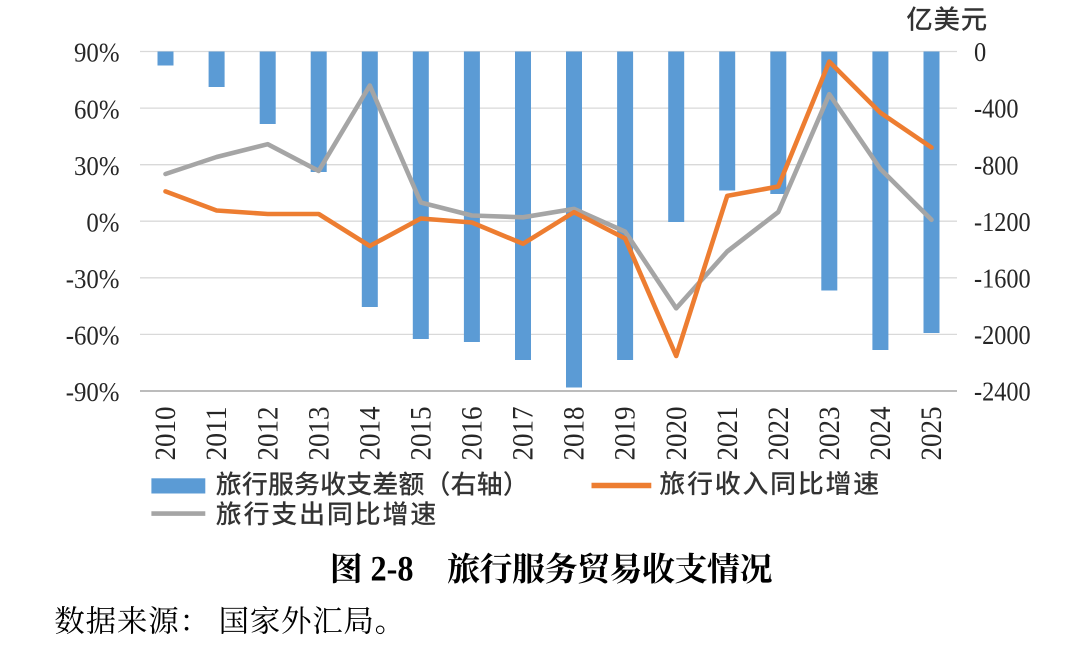 Image resolution: width=1080 pixels, height=648 pixels. I want to click on svg-text: 2011, so click(216, 434).